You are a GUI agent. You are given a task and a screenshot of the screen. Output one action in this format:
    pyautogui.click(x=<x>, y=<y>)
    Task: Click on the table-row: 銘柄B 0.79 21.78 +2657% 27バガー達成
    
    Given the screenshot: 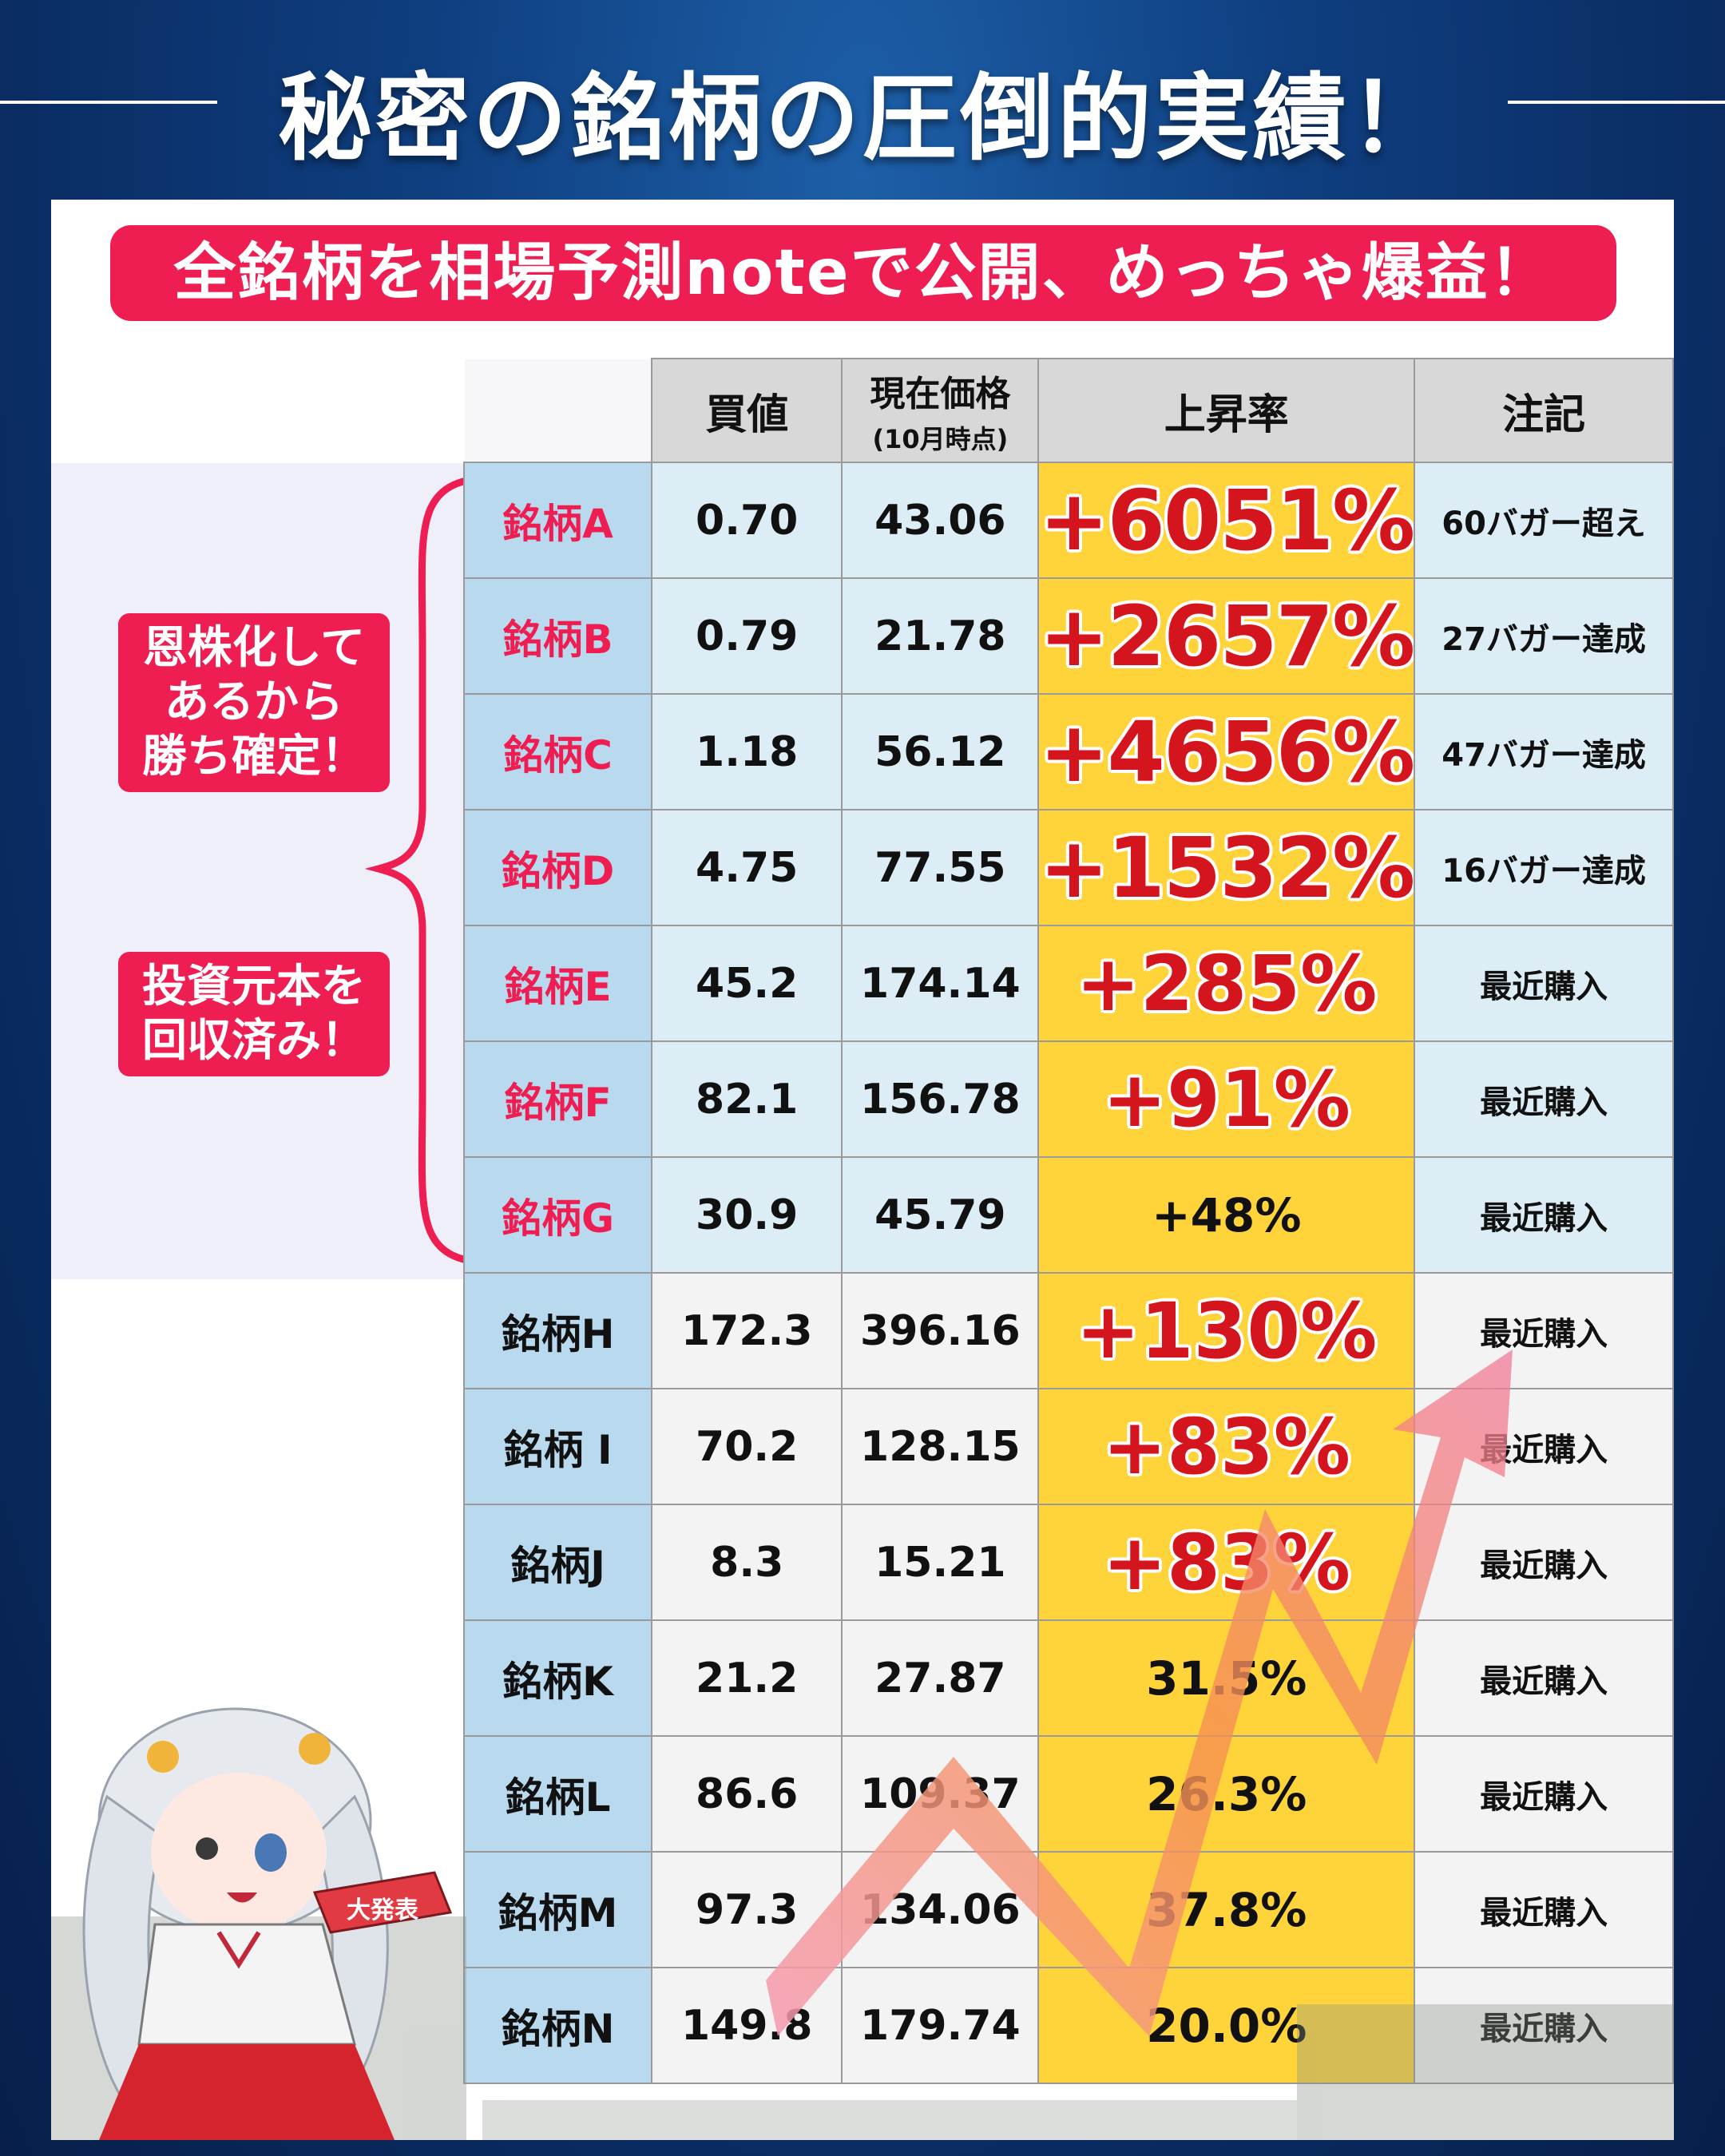 What is the action you would take?
    pyautogui.click(x=1068, y=636)
    